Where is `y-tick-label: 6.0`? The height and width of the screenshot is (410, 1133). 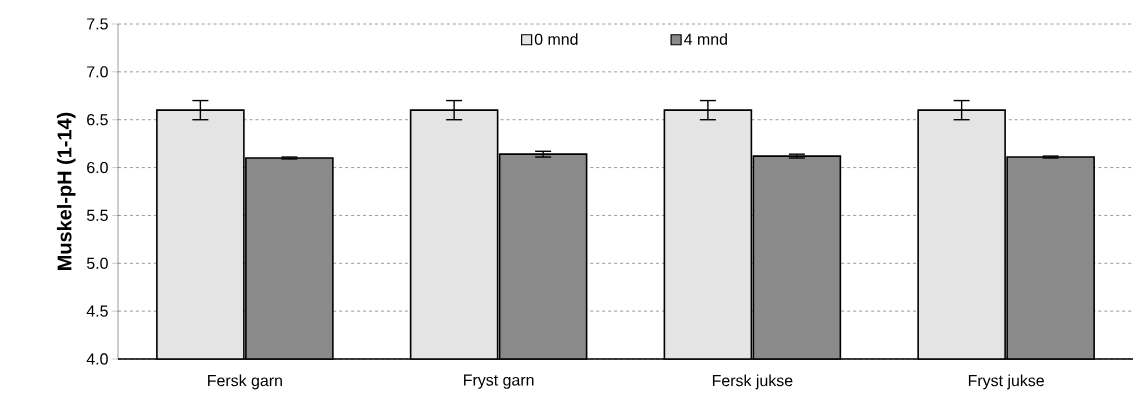
y-tick-label: 6.0 is located at coordinates (97, 167).